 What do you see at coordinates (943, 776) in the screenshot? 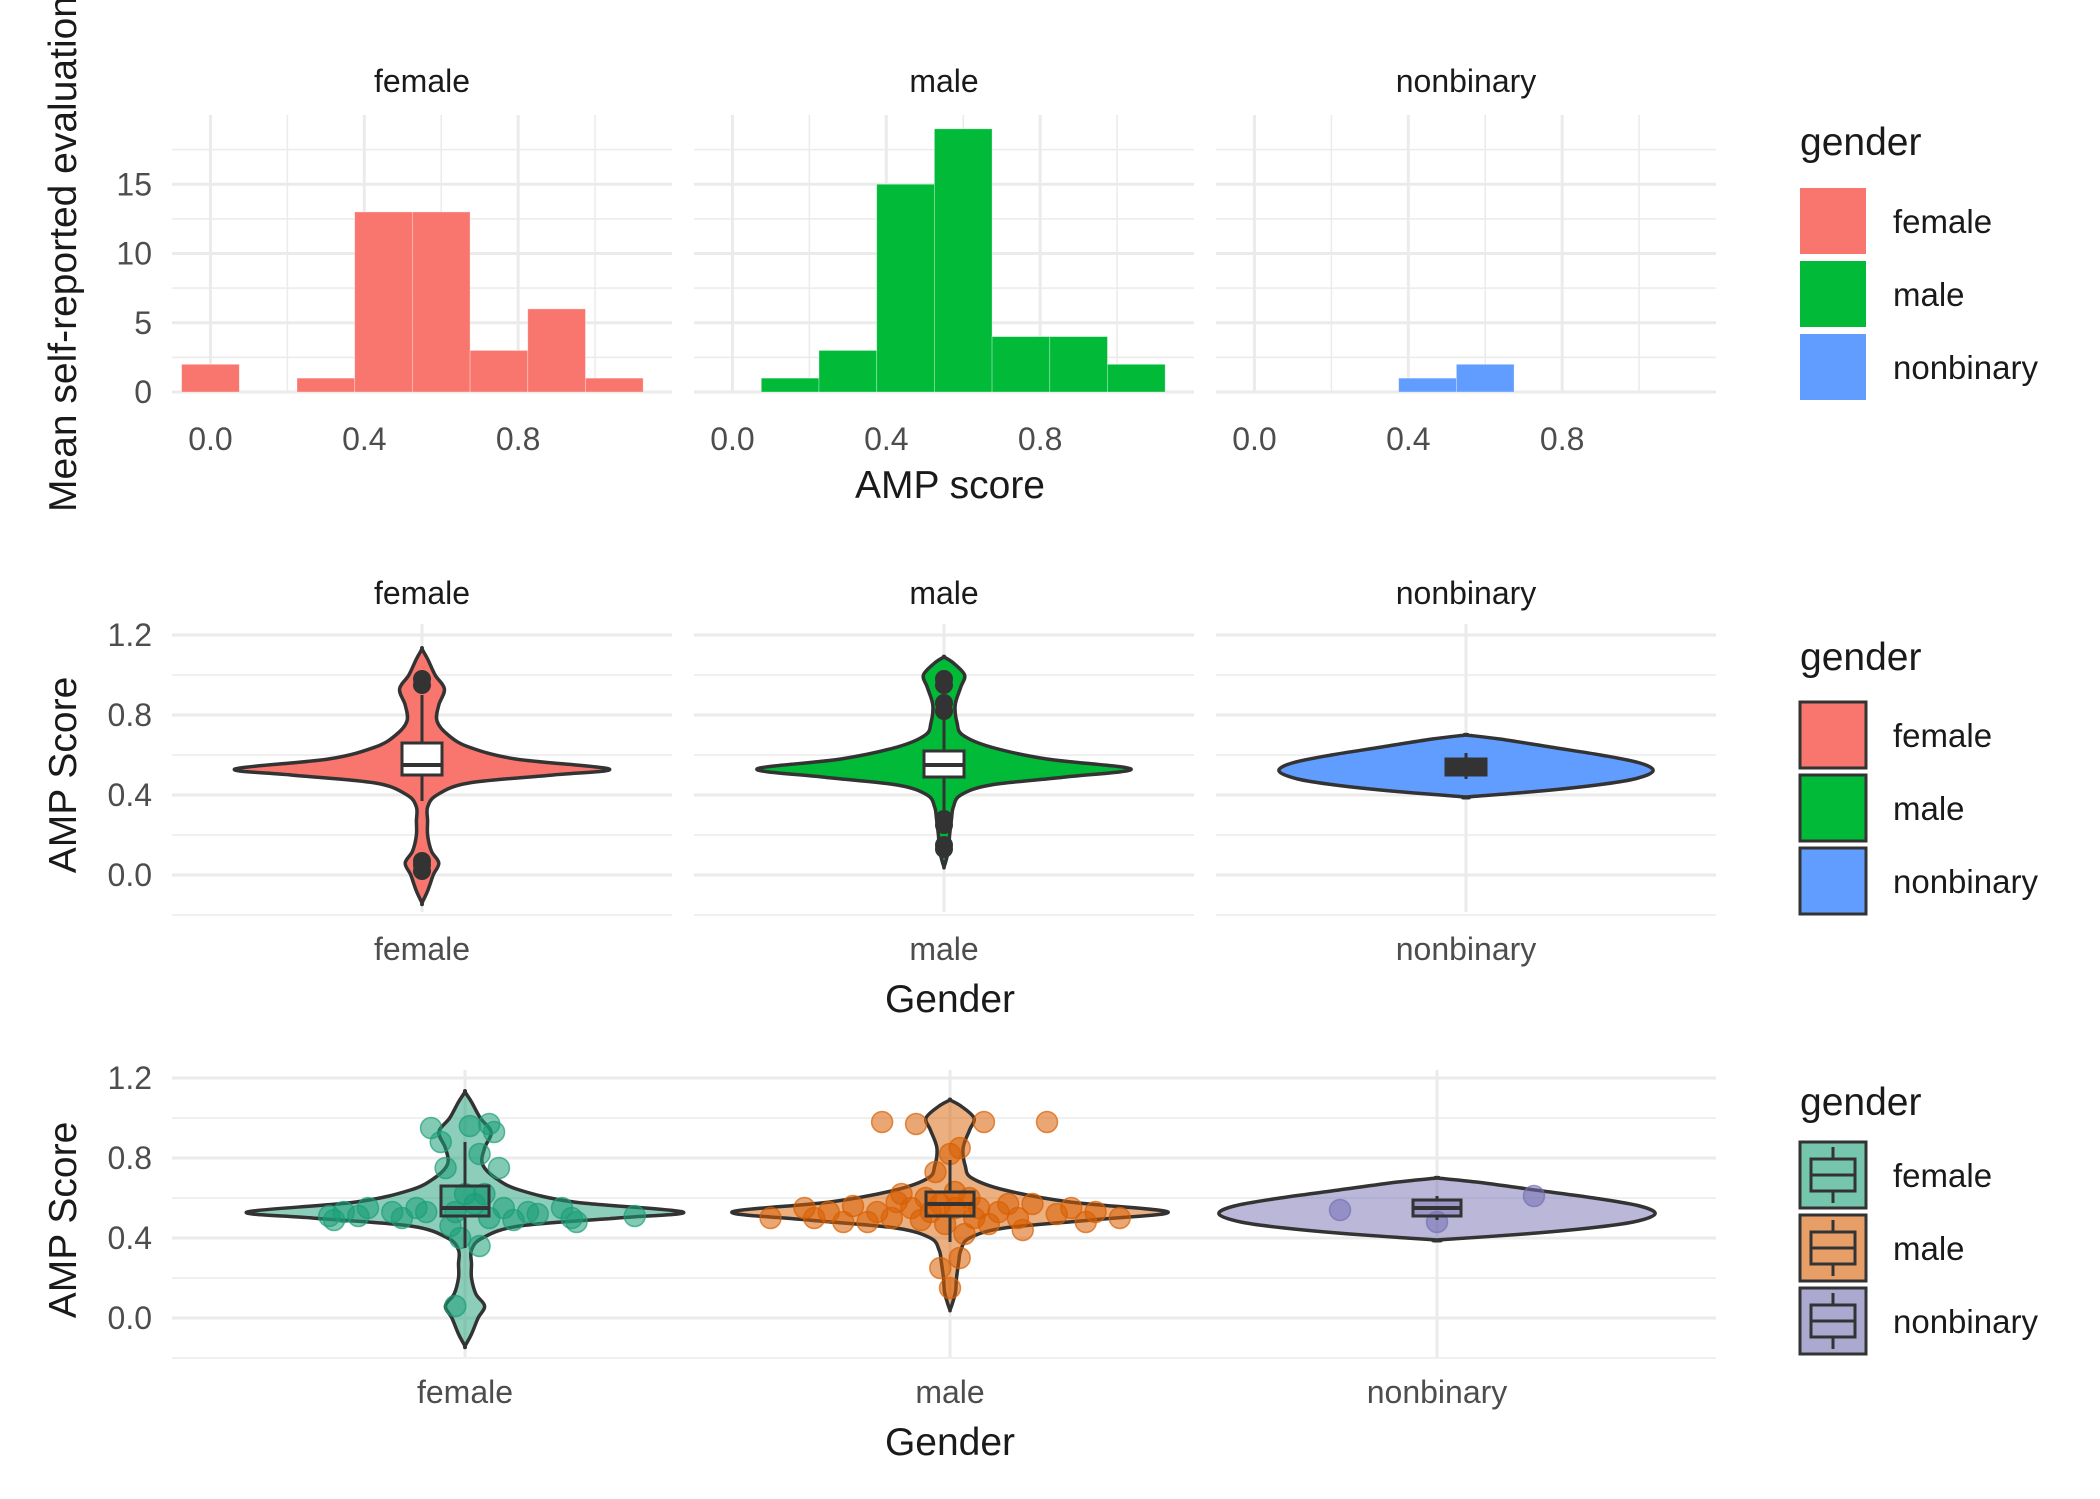
I see `facet-violin-marks` at bounding box center [943, 776].